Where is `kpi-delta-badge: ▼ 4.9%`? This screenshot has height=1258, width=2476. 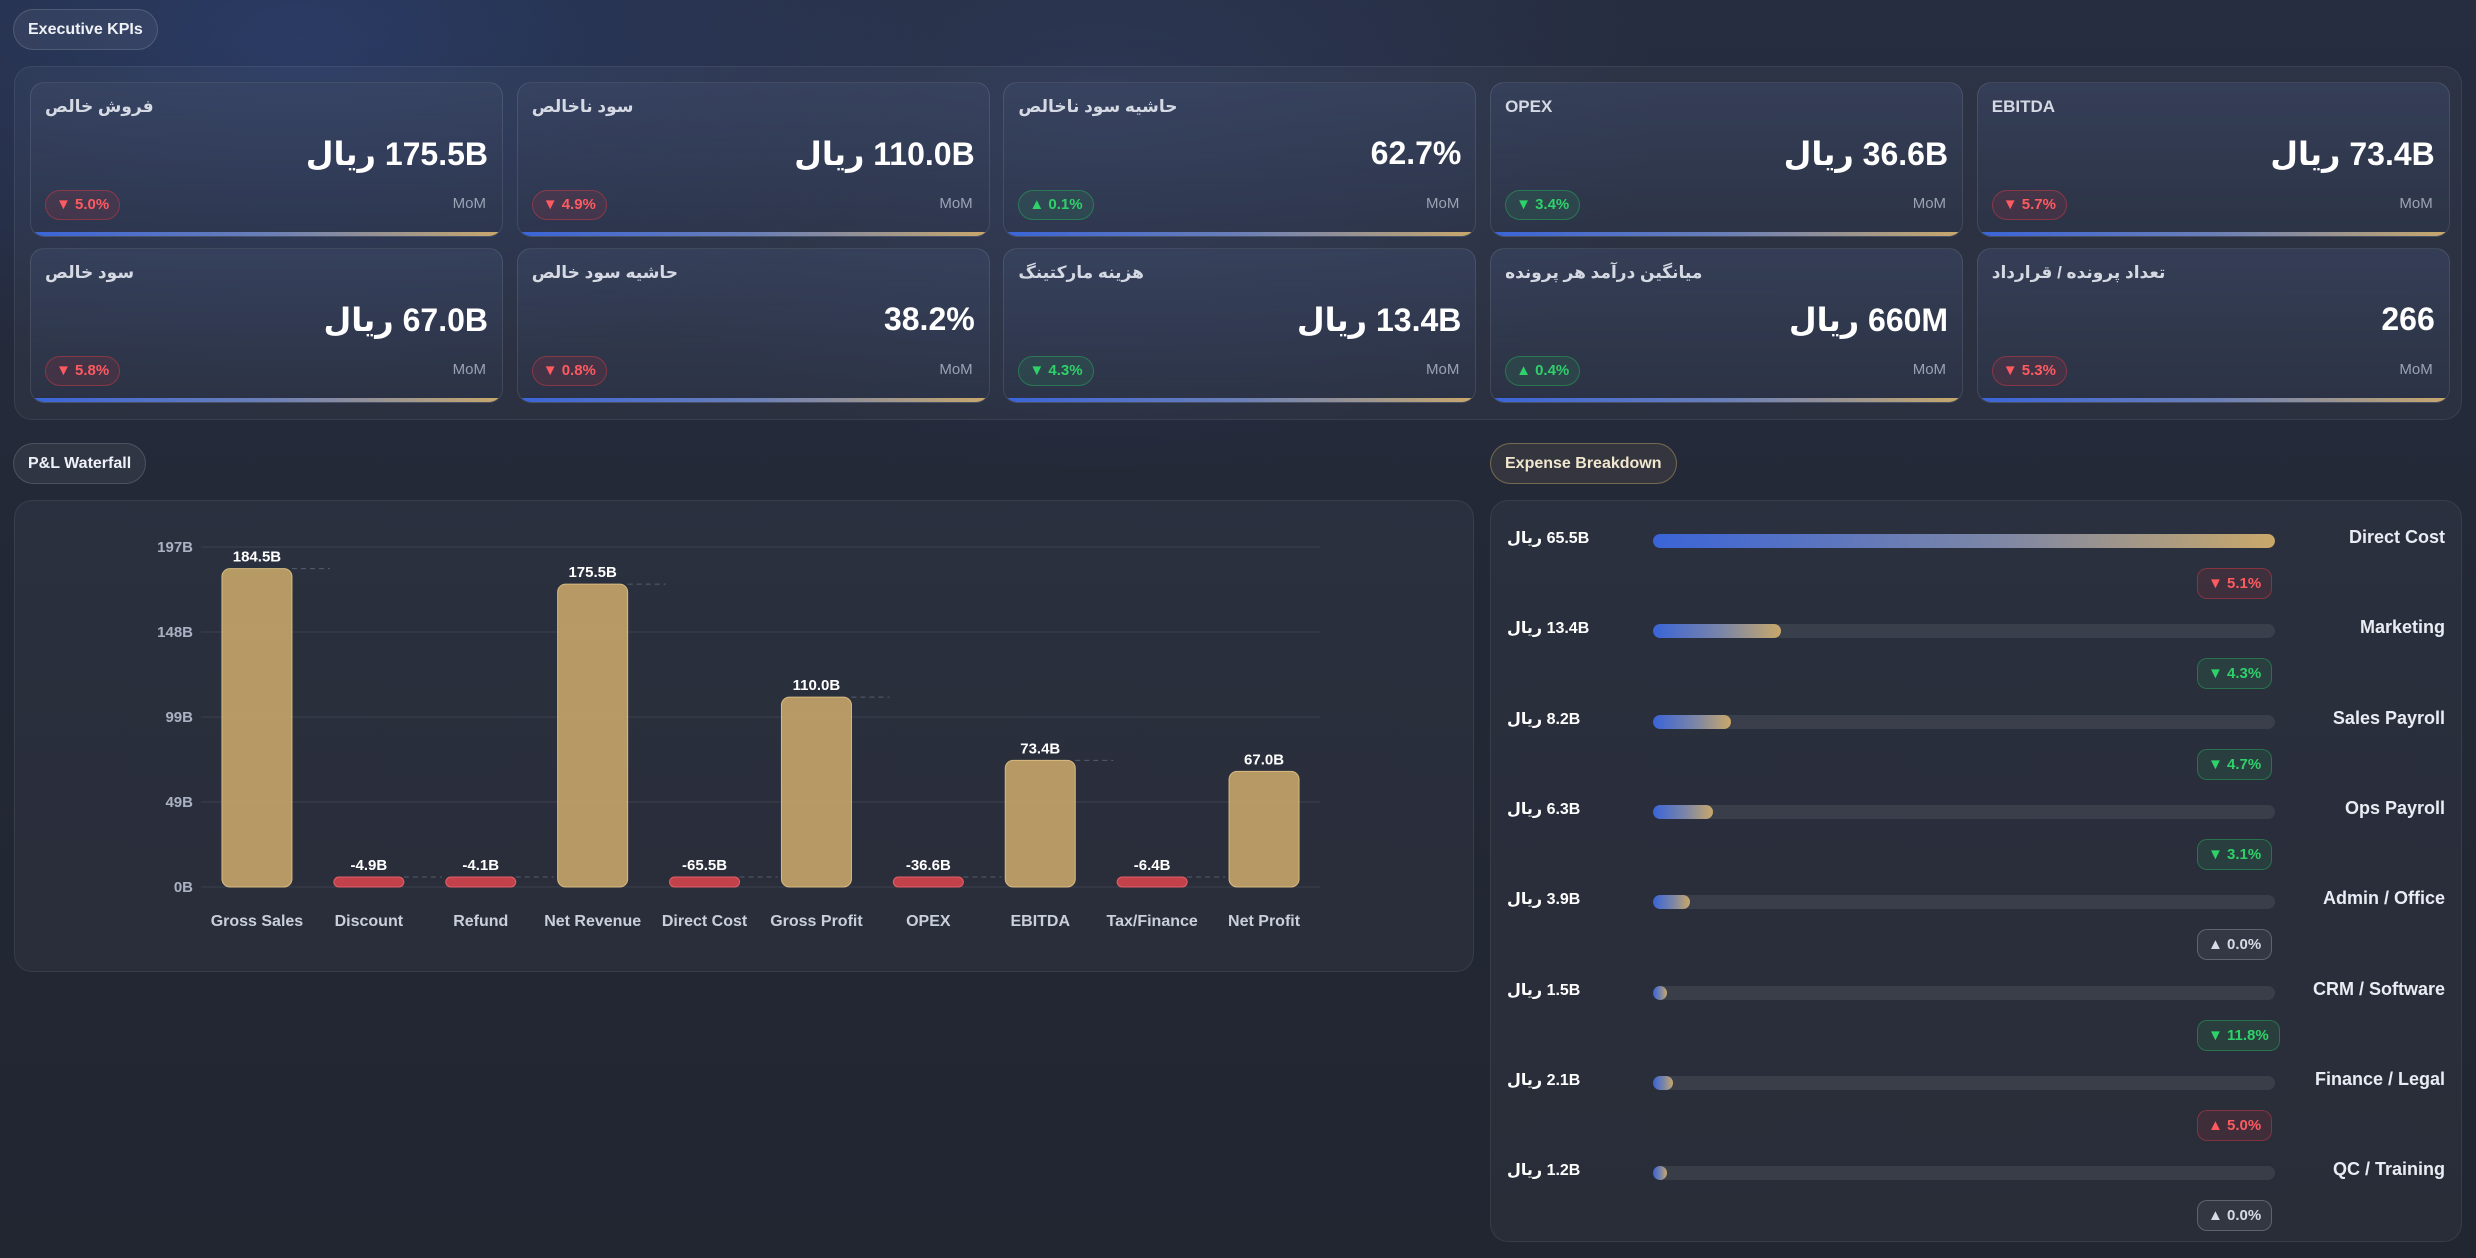
kpi-delta-badge: ▼ 4.9% is located at coordinates (569, 205).